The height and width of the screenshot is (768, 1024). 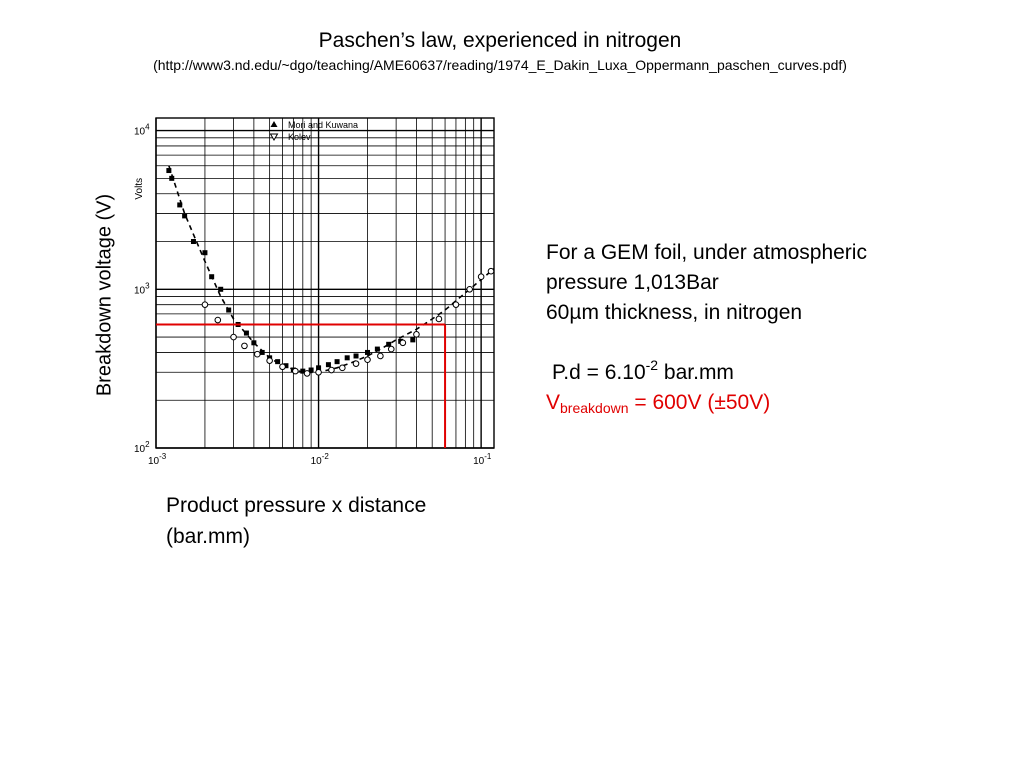 I want to click on x-axis-title-line1: Product pressure x distance, so click(x=296, y=505).